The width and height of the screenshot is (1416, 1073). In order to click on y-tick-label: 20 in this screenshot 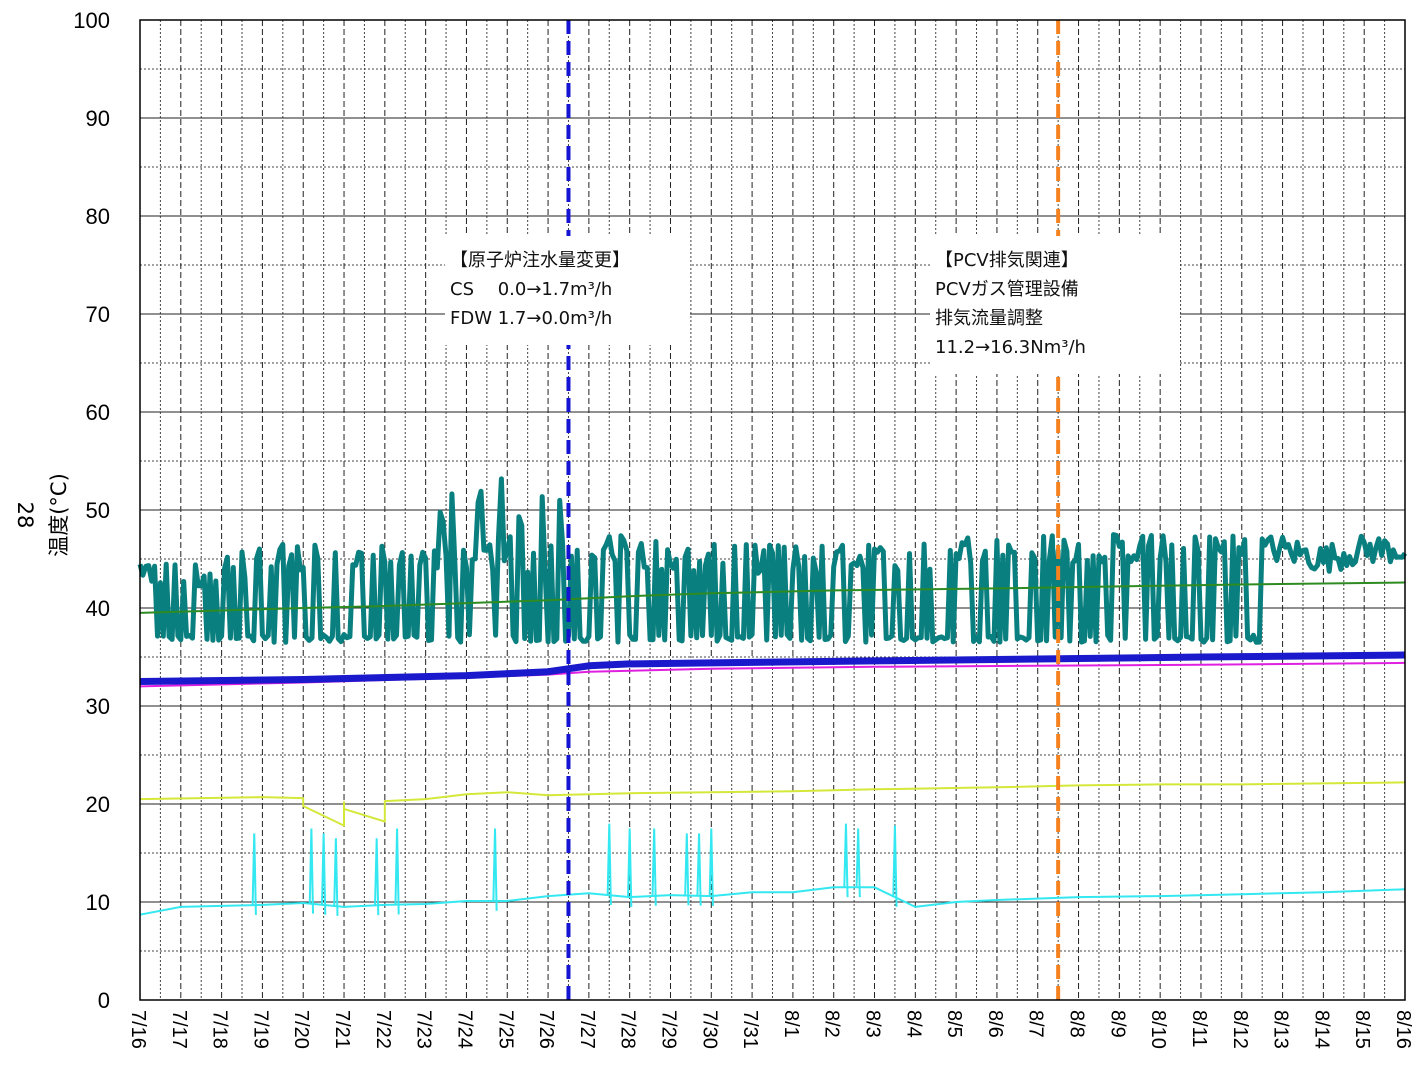, I will do `click(98, 804)`.